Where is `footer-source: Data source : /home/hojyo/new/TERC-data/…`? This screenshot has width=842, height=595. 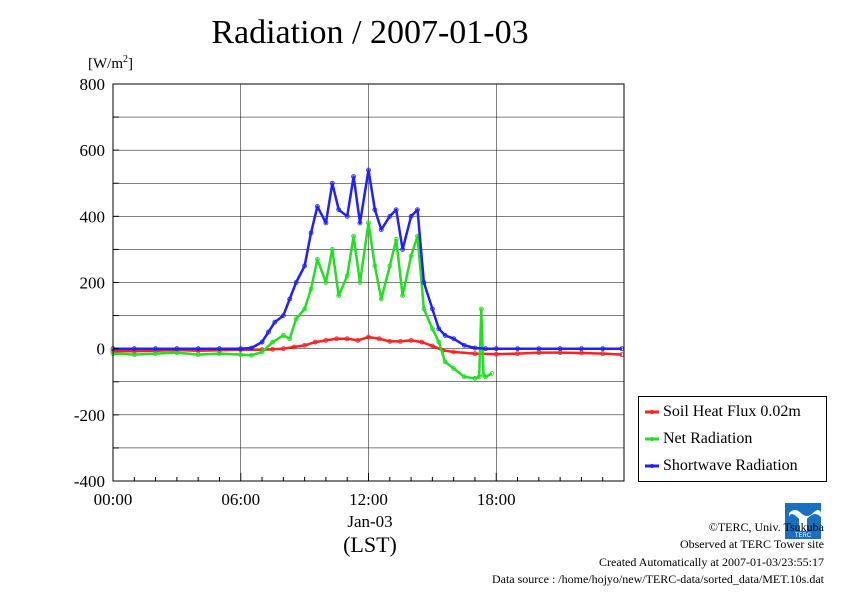
footer-source: Data source : /home/hojyo/new/TERC-data/… is located at coordinates (657, 579).